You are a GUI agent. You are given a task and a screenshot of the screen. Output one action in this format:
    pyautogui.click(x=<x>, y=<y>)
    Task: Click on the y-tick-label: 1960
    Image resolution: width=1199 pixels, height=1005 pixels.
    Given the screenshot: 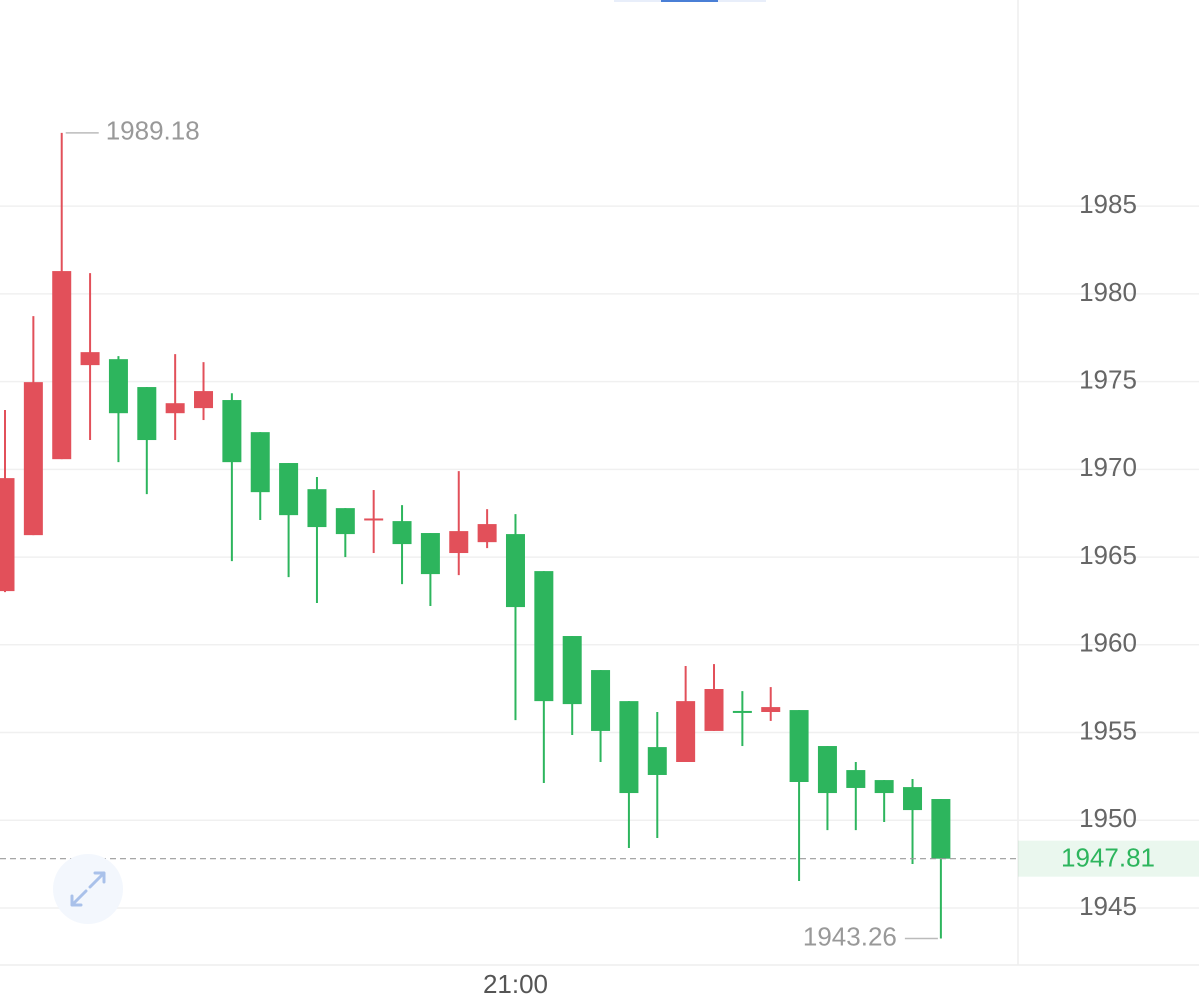 What is the action you would take?
    pyautogui.click(x=1108, y=643)
    